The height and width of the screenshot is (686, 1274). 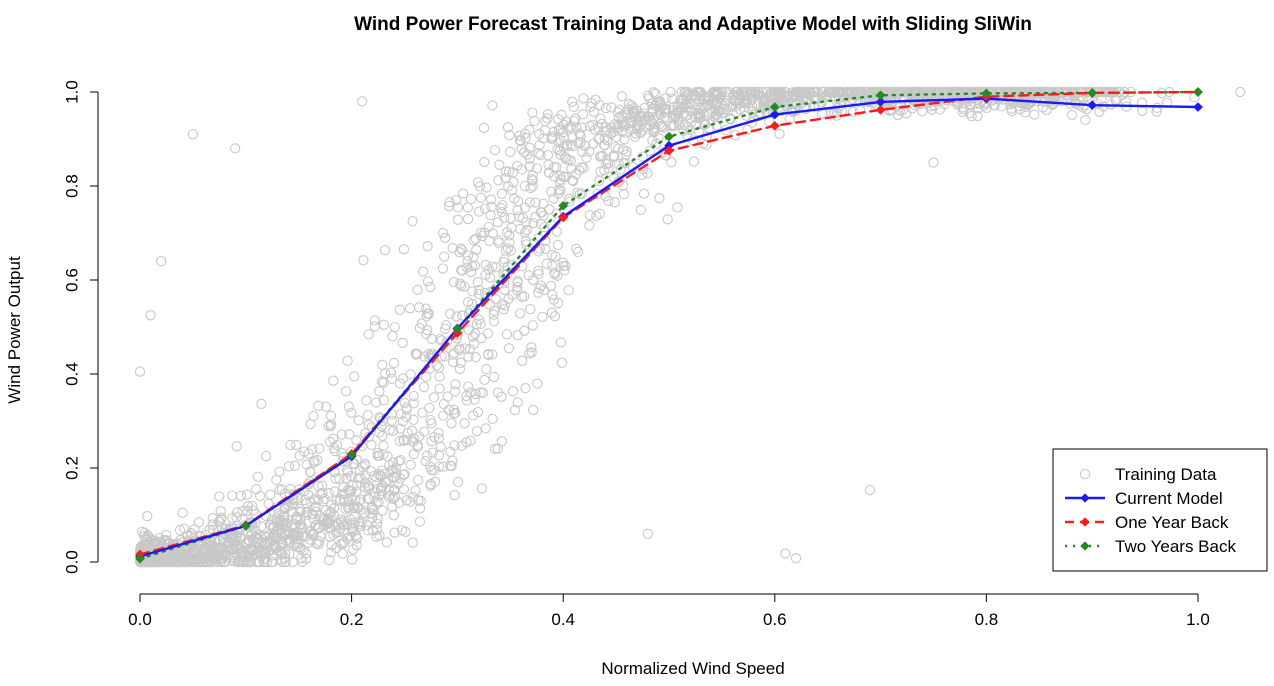 What do you see at coordinates (775, 619) in the screenshot?
I see `x-tick-label: 0.6` at bounding box center [775, 619].